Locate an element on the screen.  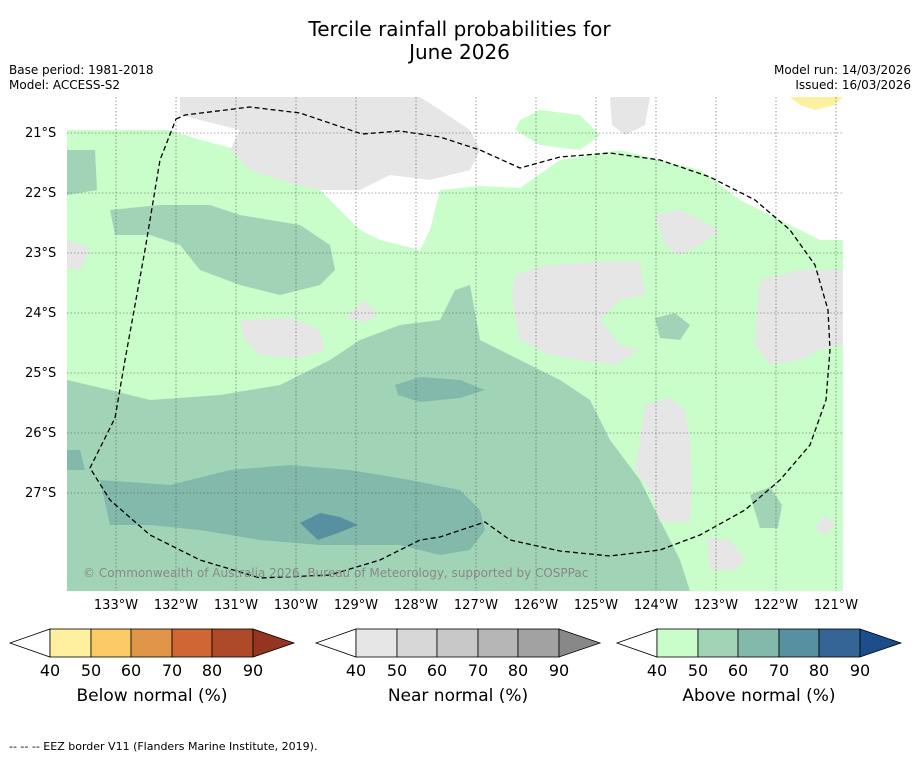
cb-above-tick: 70 is located at coordinates (779, 670).